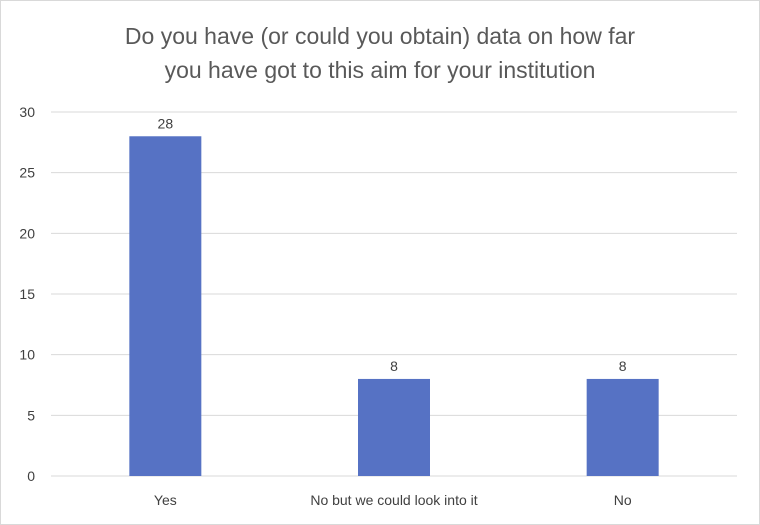 The width and height of the screenshot is (760, 525). What do you see at coordinates (27, 173) in the screenshot?
I see `y-tick-label-25: 25` at bounding box center [27, 173].